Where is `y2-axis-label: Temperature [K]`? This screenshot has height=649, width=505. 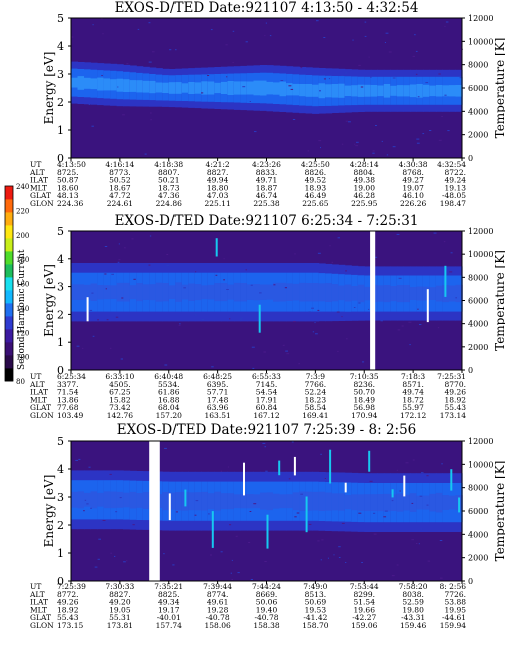
y2-axis-label: Temperature [K] is located at coordinates (499, 88).